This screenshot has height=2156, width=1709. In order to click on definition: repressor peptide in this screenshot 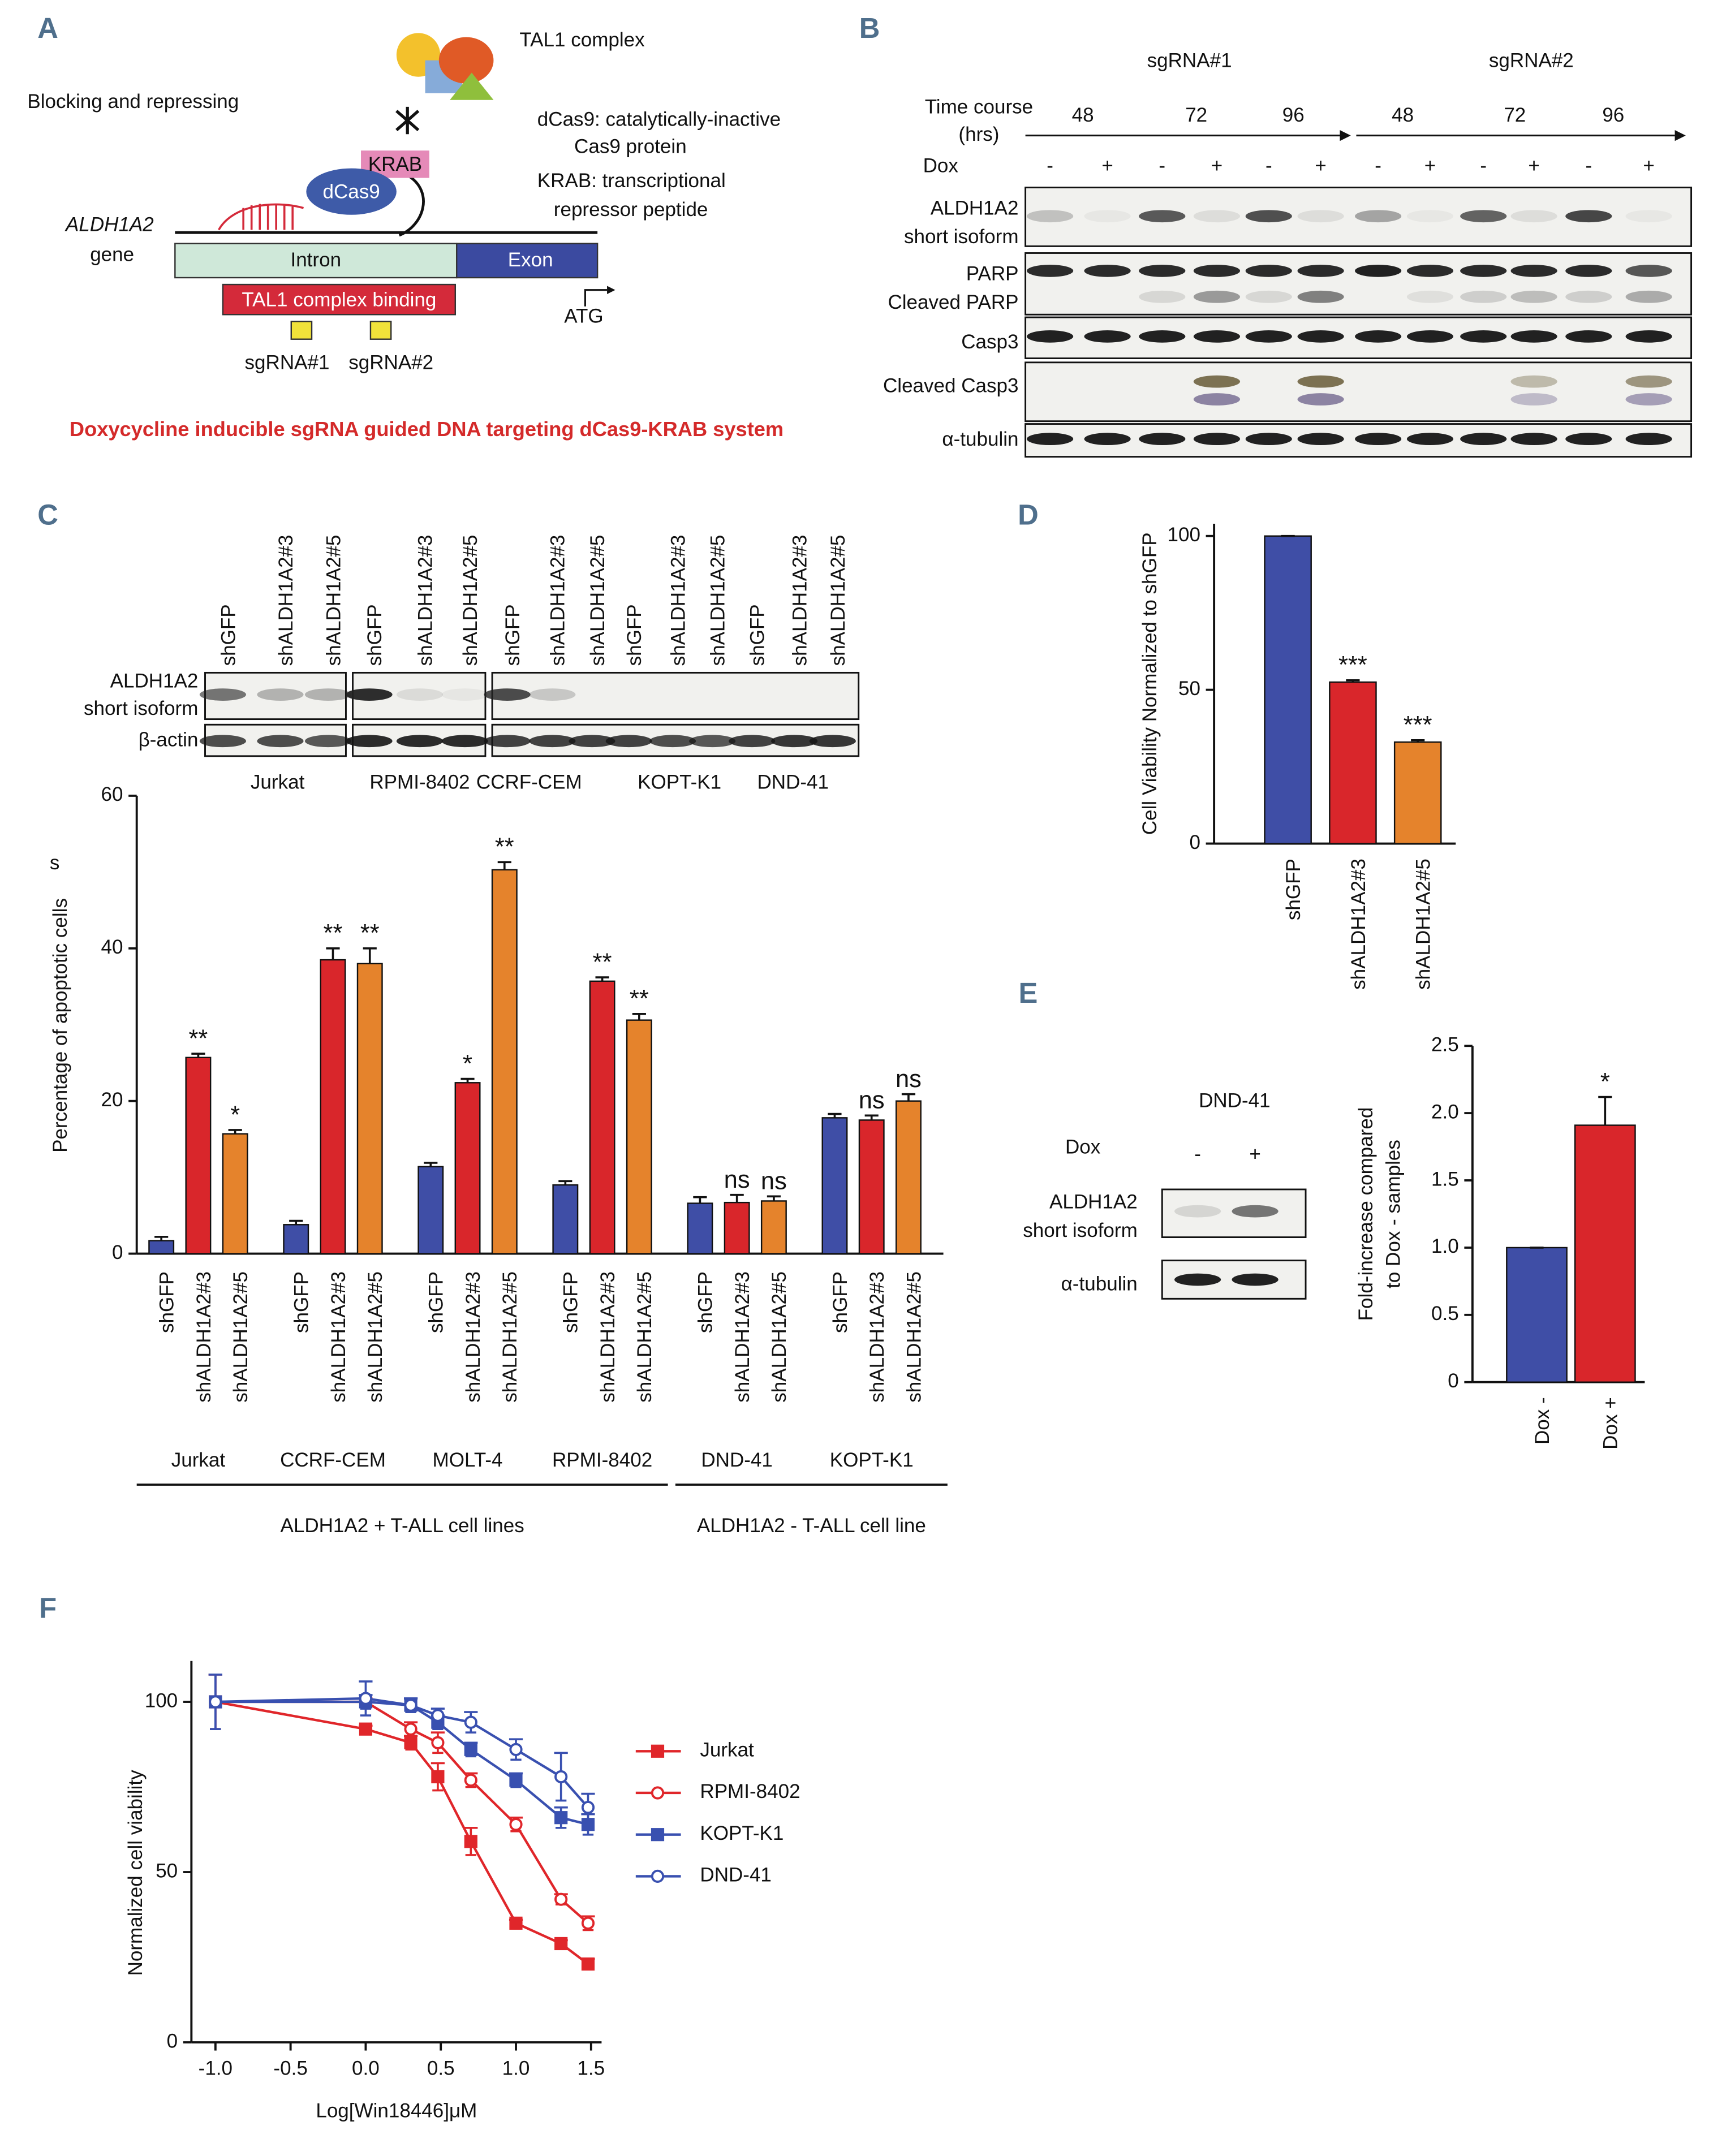, I will do `click(631, 210)`.